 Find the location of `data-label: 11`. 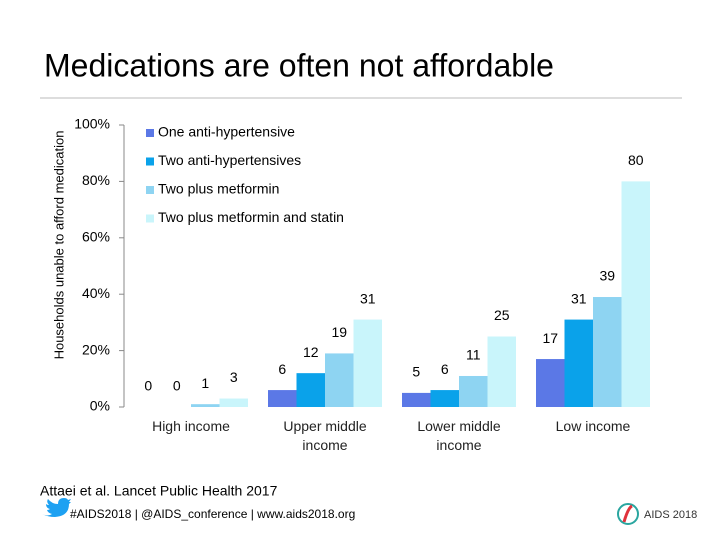

data-label: 11 is located at coordinates (473, 355).